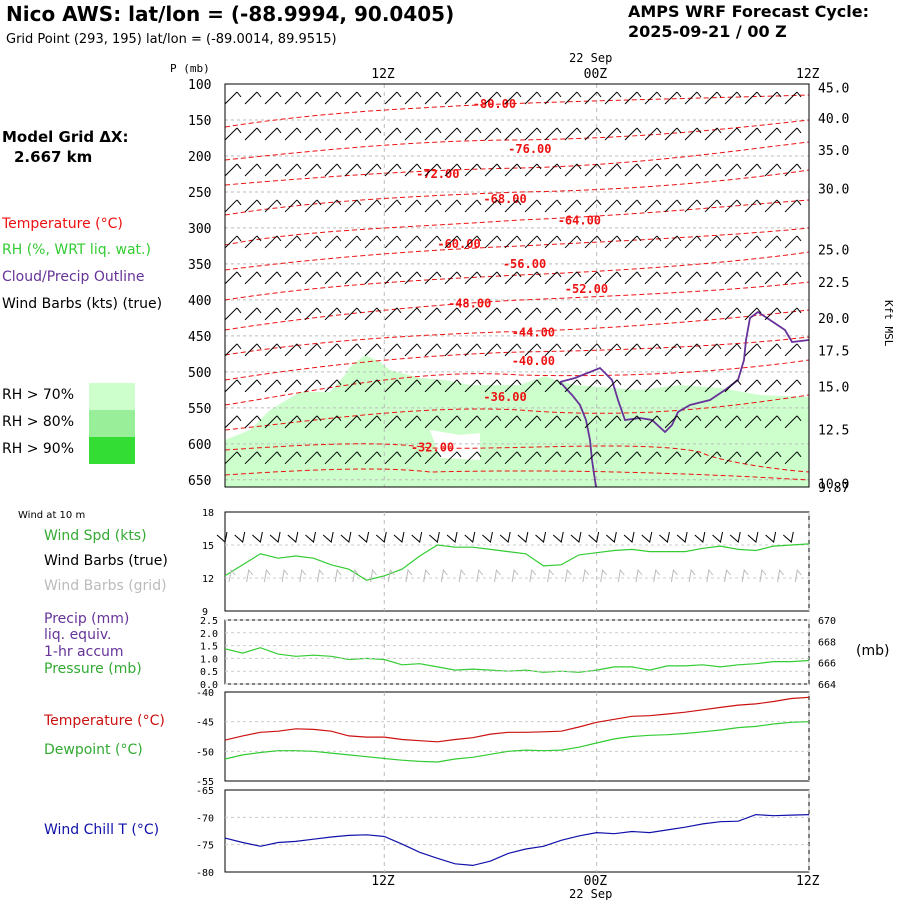  Describe the element at coordinates (230, 14) in the screenshot. I see `station-title: Nico AWS: lat/lon = (-88.9994, 90.0405)` at that location.